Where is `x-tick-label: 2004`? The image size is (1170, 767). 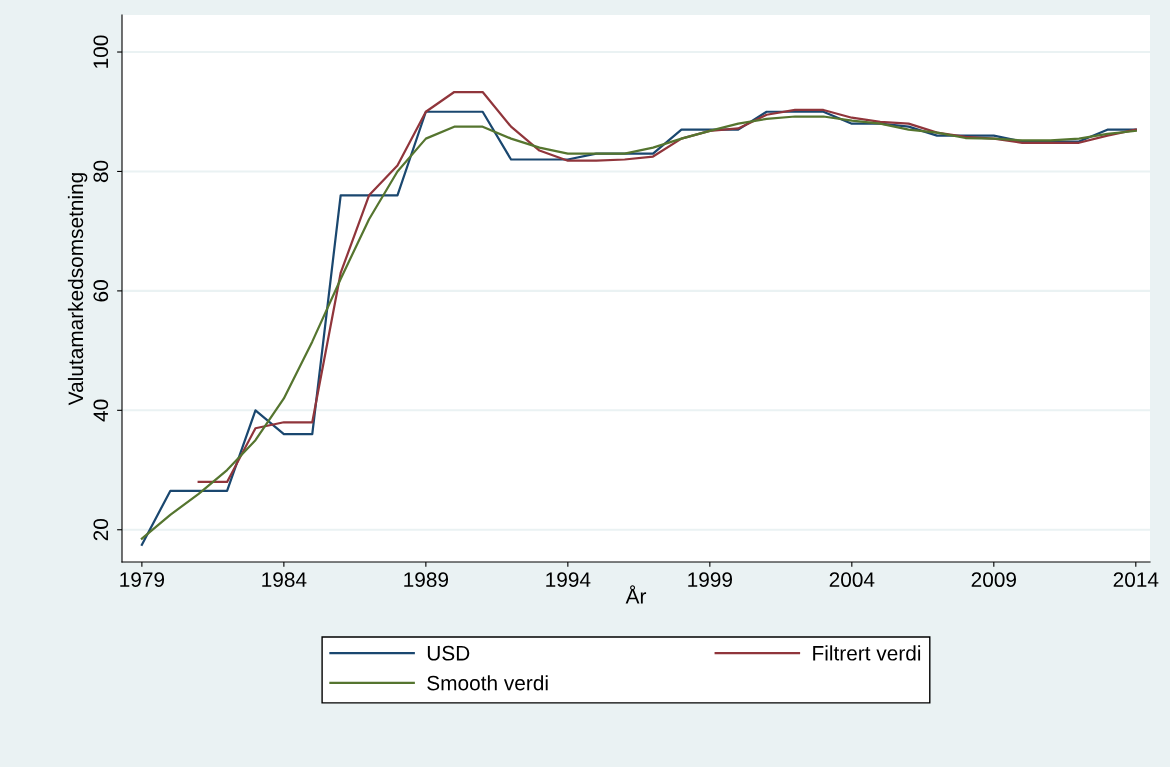 x-tick-label: 2004 is located at coordinates (852, 580).